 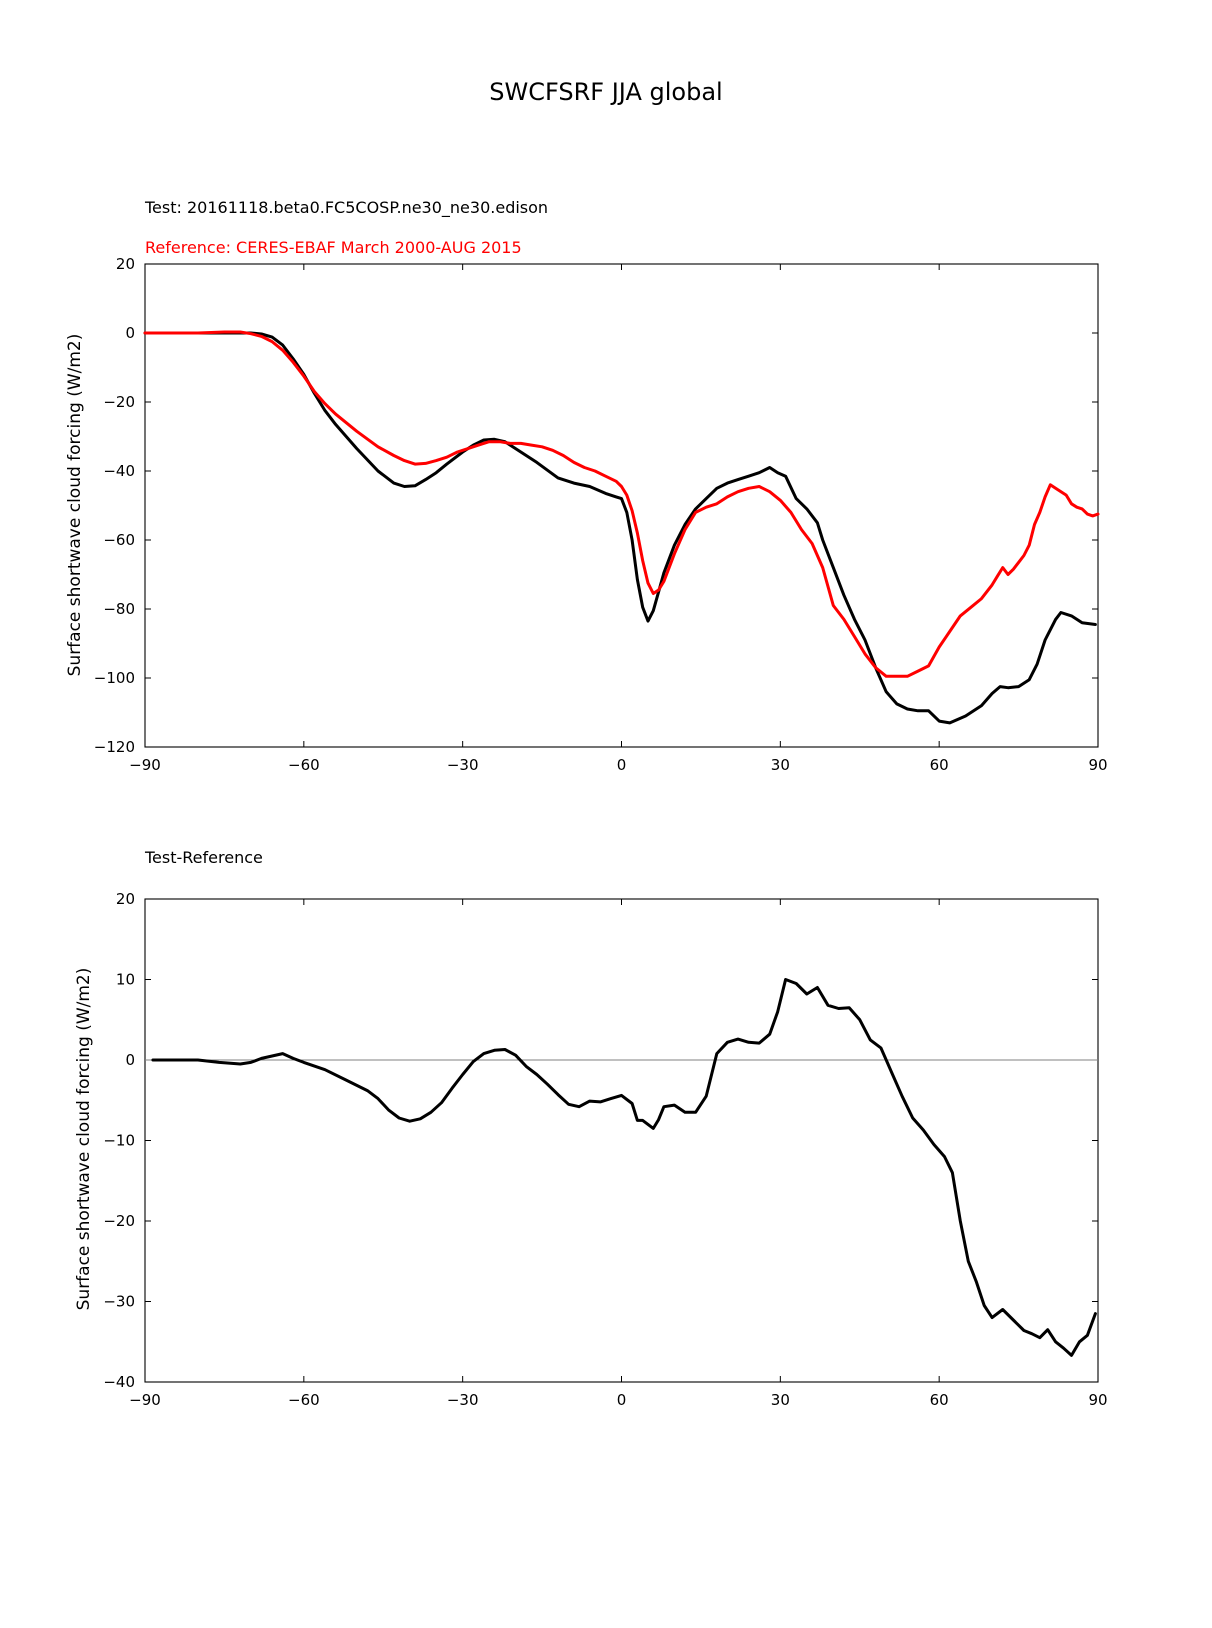 What do you see at coordinates (304, 1400) in the screenshot?
I see `bottom-x-tick-label: −60` at bounding box center [304, 1400].